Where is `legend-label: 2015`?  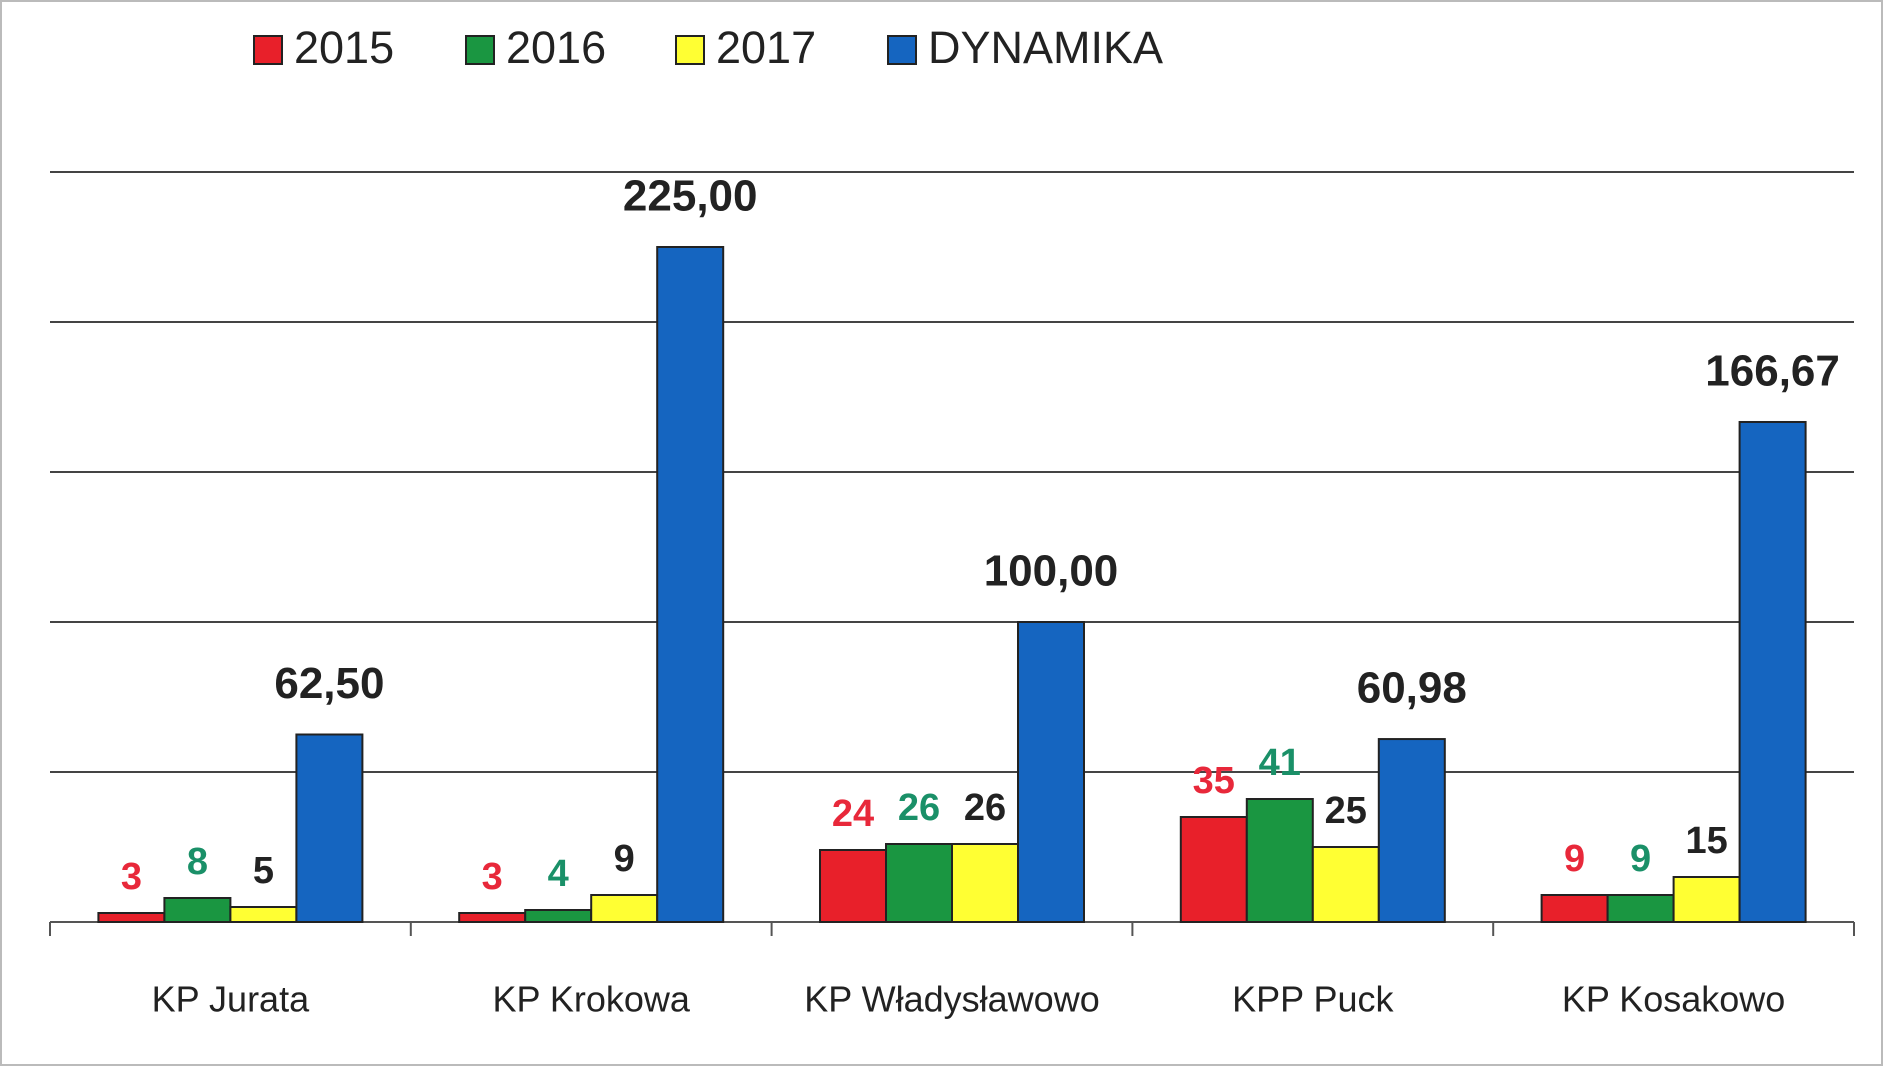
legend-label: 2015 is located at coordinates (344, 47).